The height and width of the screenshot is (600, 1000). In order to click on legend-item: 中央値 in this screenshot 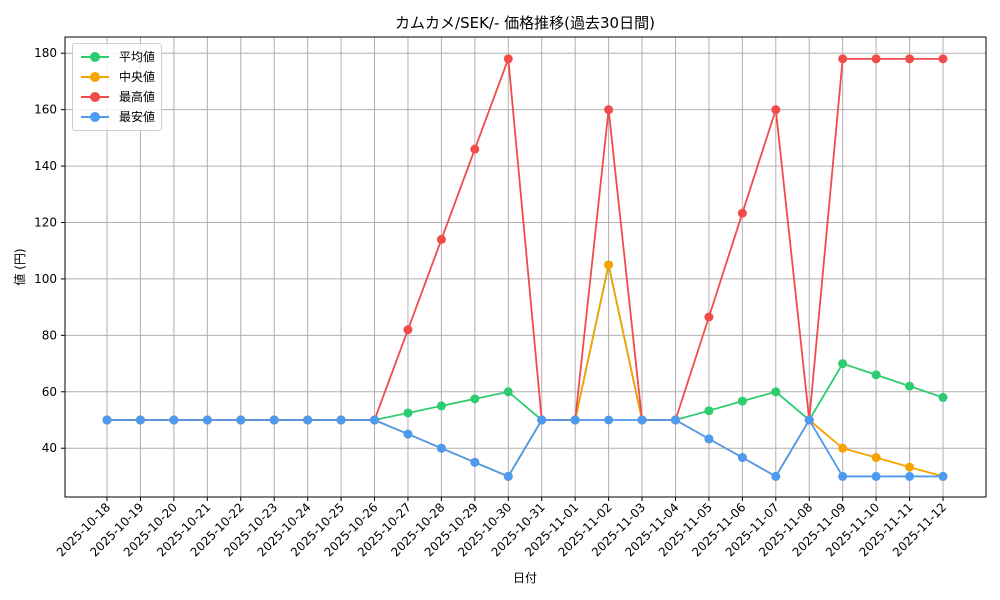, I will do `click(119, 77)`.